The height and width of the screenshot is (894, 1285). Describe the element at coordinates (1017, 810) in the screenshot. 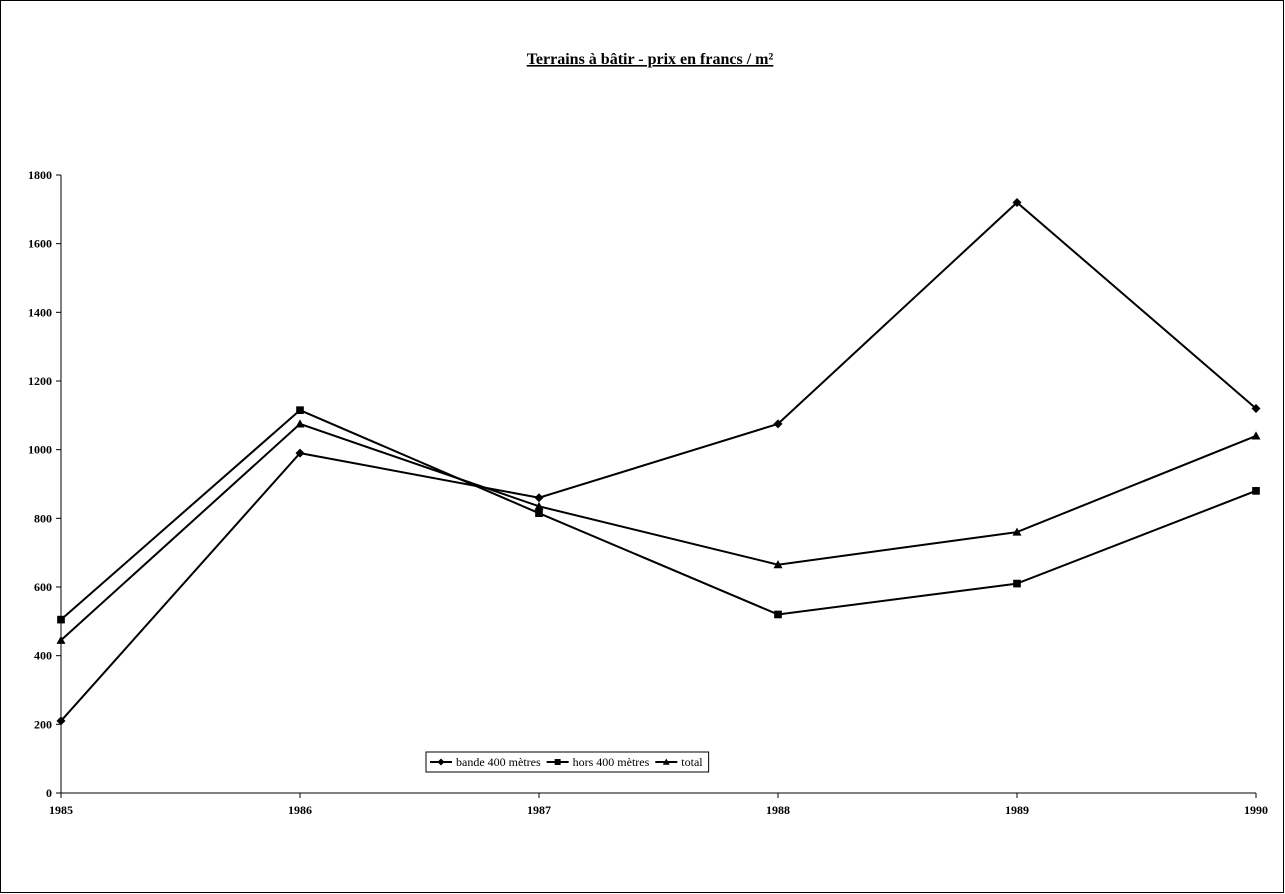

I see `x-tick-label: 1989` at that location.